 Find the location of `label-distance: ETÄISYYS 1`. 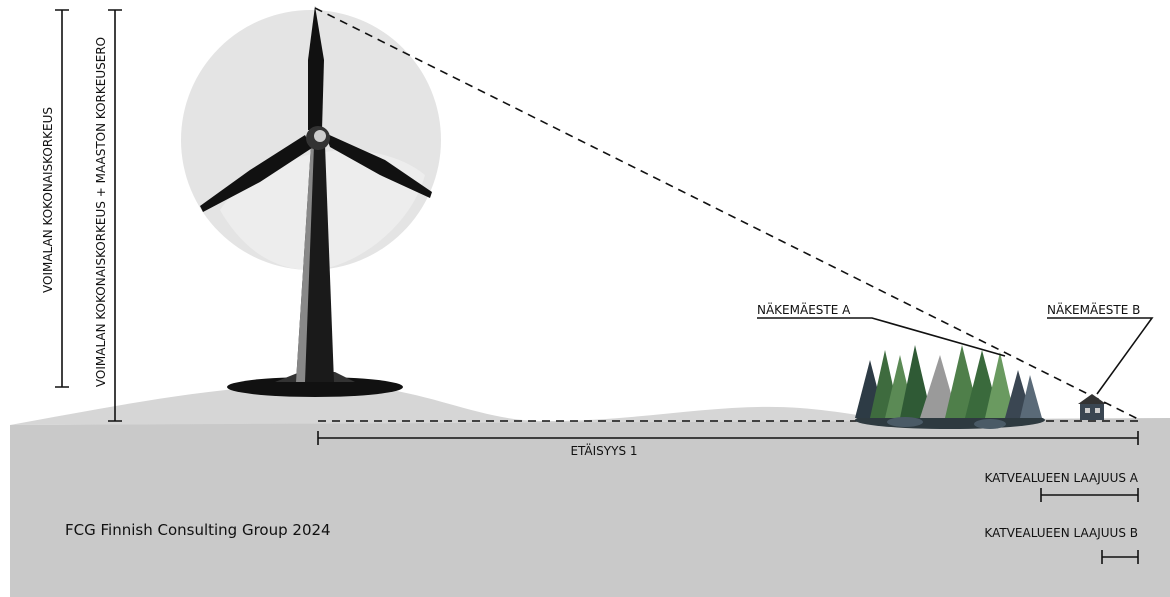

label-distance: ETÄISYYS 1 is located at coordinates (603, 450).